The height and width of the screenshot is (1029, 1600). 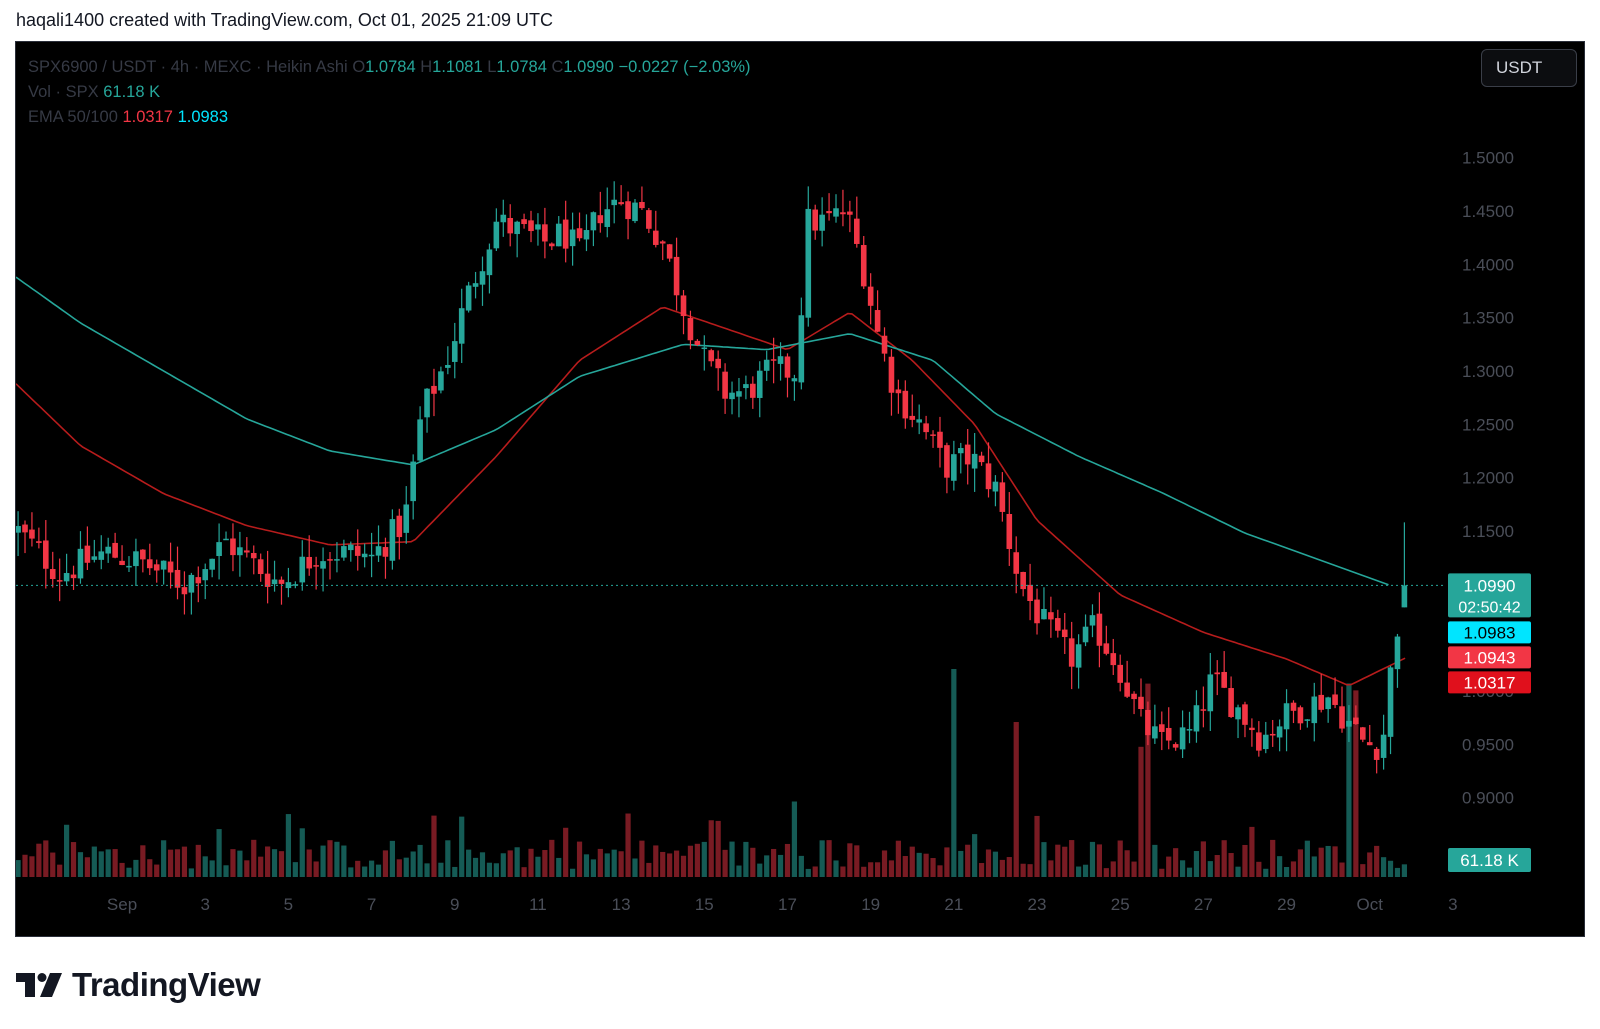 I want to click on x-tick-label: 29, so click(x=1286, y=904).